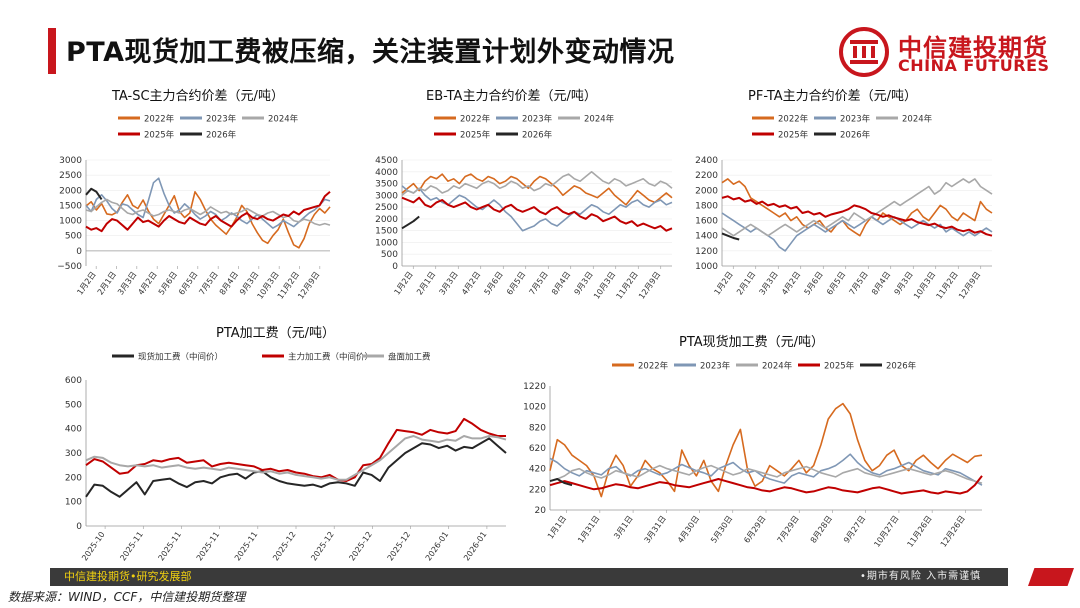 The width and height of the screenshot is (1080, 608). What do you see at coordinates (276, 333) in the screenshot?
I see `chart-title-pta-proc: PTA加工费（元/吨）` at bounding box center [276, 333].